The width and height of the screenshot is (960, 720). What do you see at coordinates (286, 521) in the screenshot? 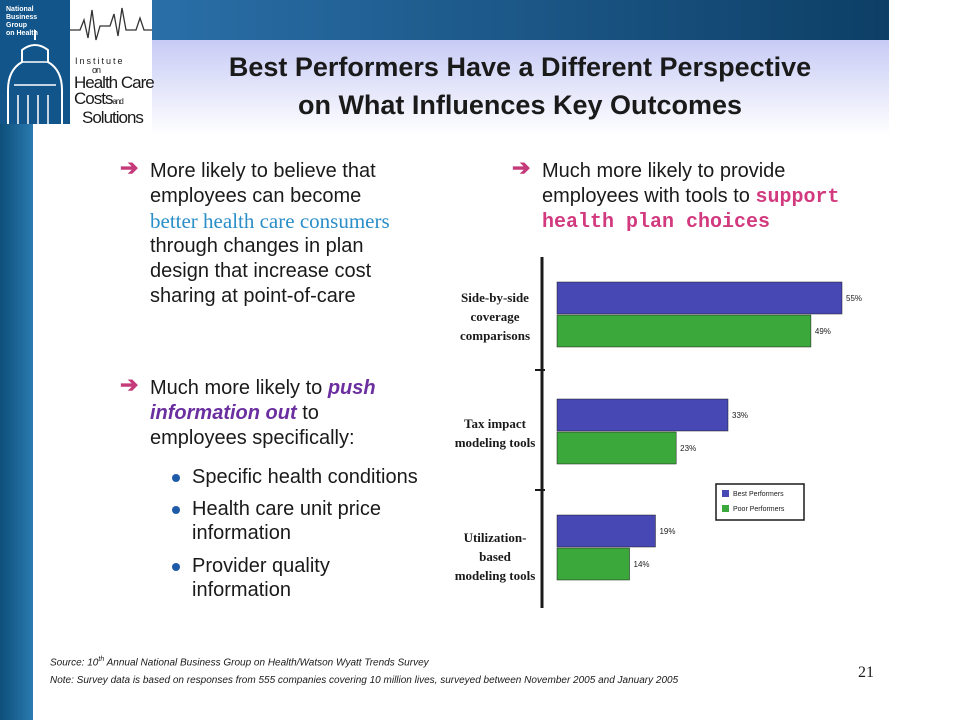
I see `sub-bullet-price: Health care unit price information` at bounding box center [286, 521].